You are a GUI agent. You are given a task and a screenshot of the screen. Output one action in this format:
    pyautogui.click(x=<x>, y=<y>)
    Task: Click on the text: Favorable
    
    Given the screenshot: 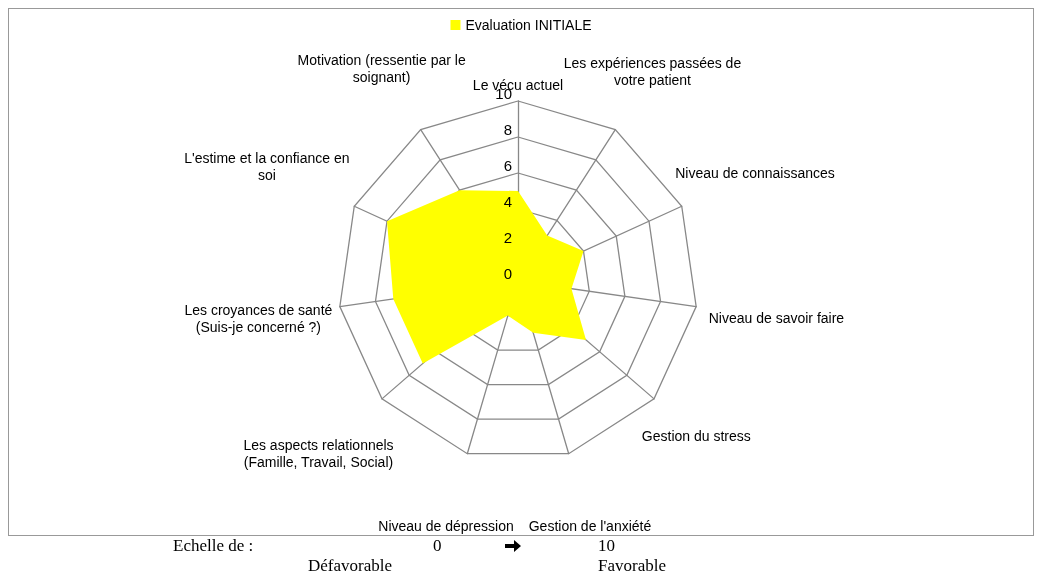 What is the action you would take?
    pyautogui.click(x=632, y=563)
    